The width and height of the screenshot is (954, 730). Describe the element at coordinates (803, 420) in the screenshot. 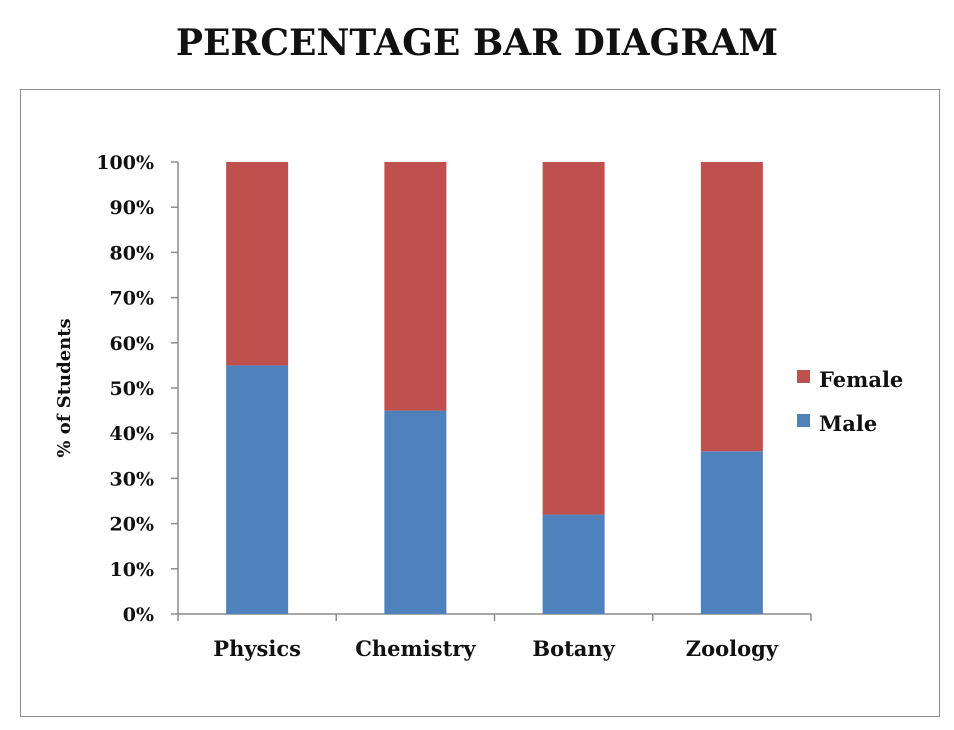

I see `legend-swatch-male` at that location.